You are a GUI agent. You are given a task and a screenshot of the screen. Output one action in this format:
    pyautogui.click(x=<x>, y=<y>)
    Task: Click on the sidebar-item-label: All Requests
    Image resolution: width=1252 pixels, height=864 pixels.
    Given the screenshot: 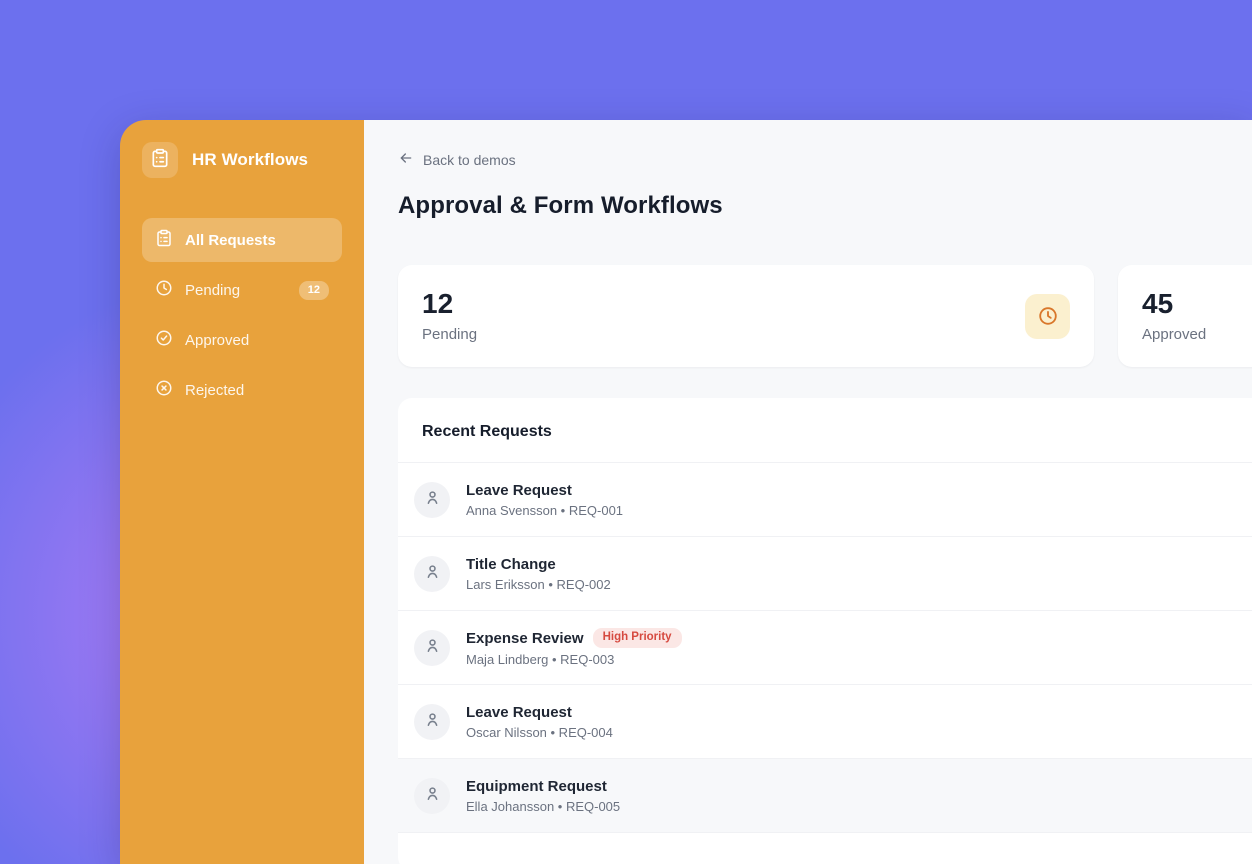 What is the action you would take?
    pyautogui.click(x=230, y=240)
    